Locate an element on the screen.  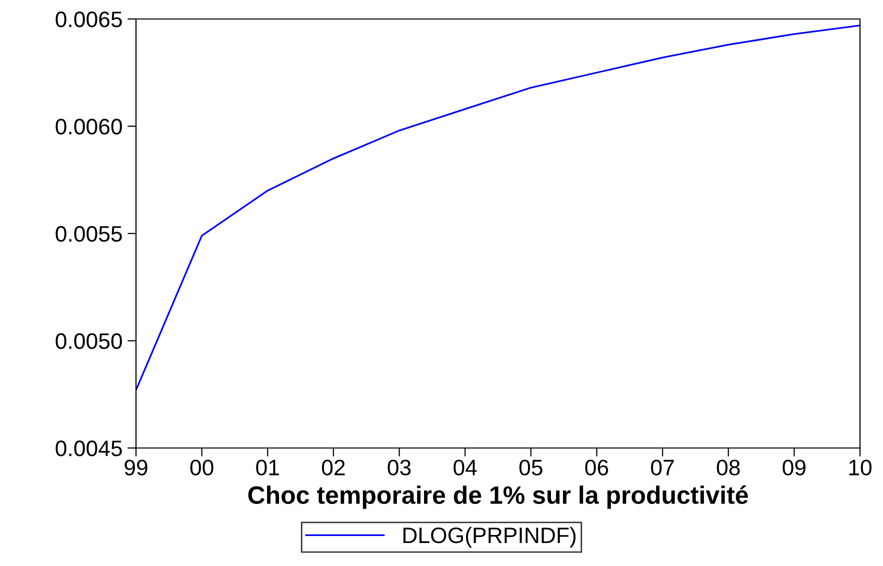
x-tick-label: 09 is located at coordinates (794, 468).